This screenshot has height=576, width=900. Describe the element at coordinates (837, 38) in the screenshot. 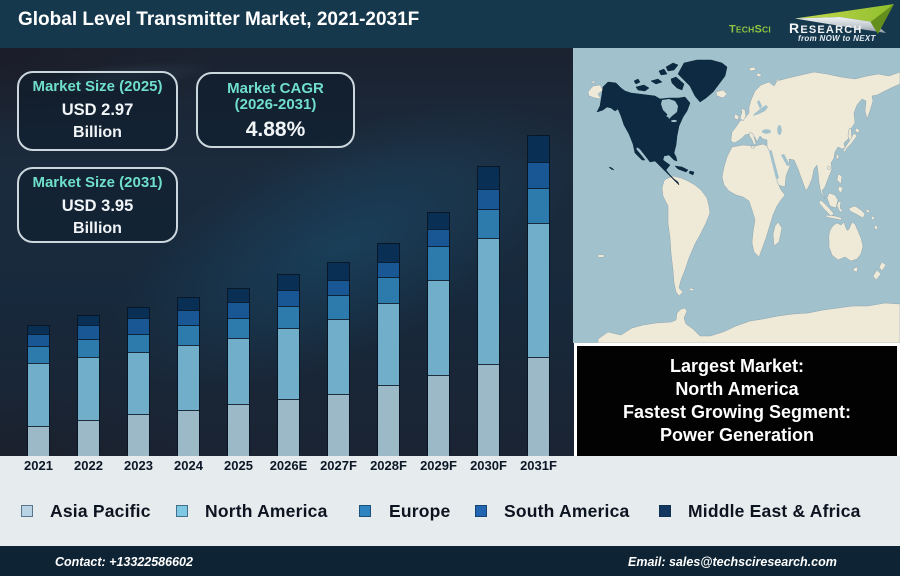

I see `svg-text: from NOW to NEXT` at that location.